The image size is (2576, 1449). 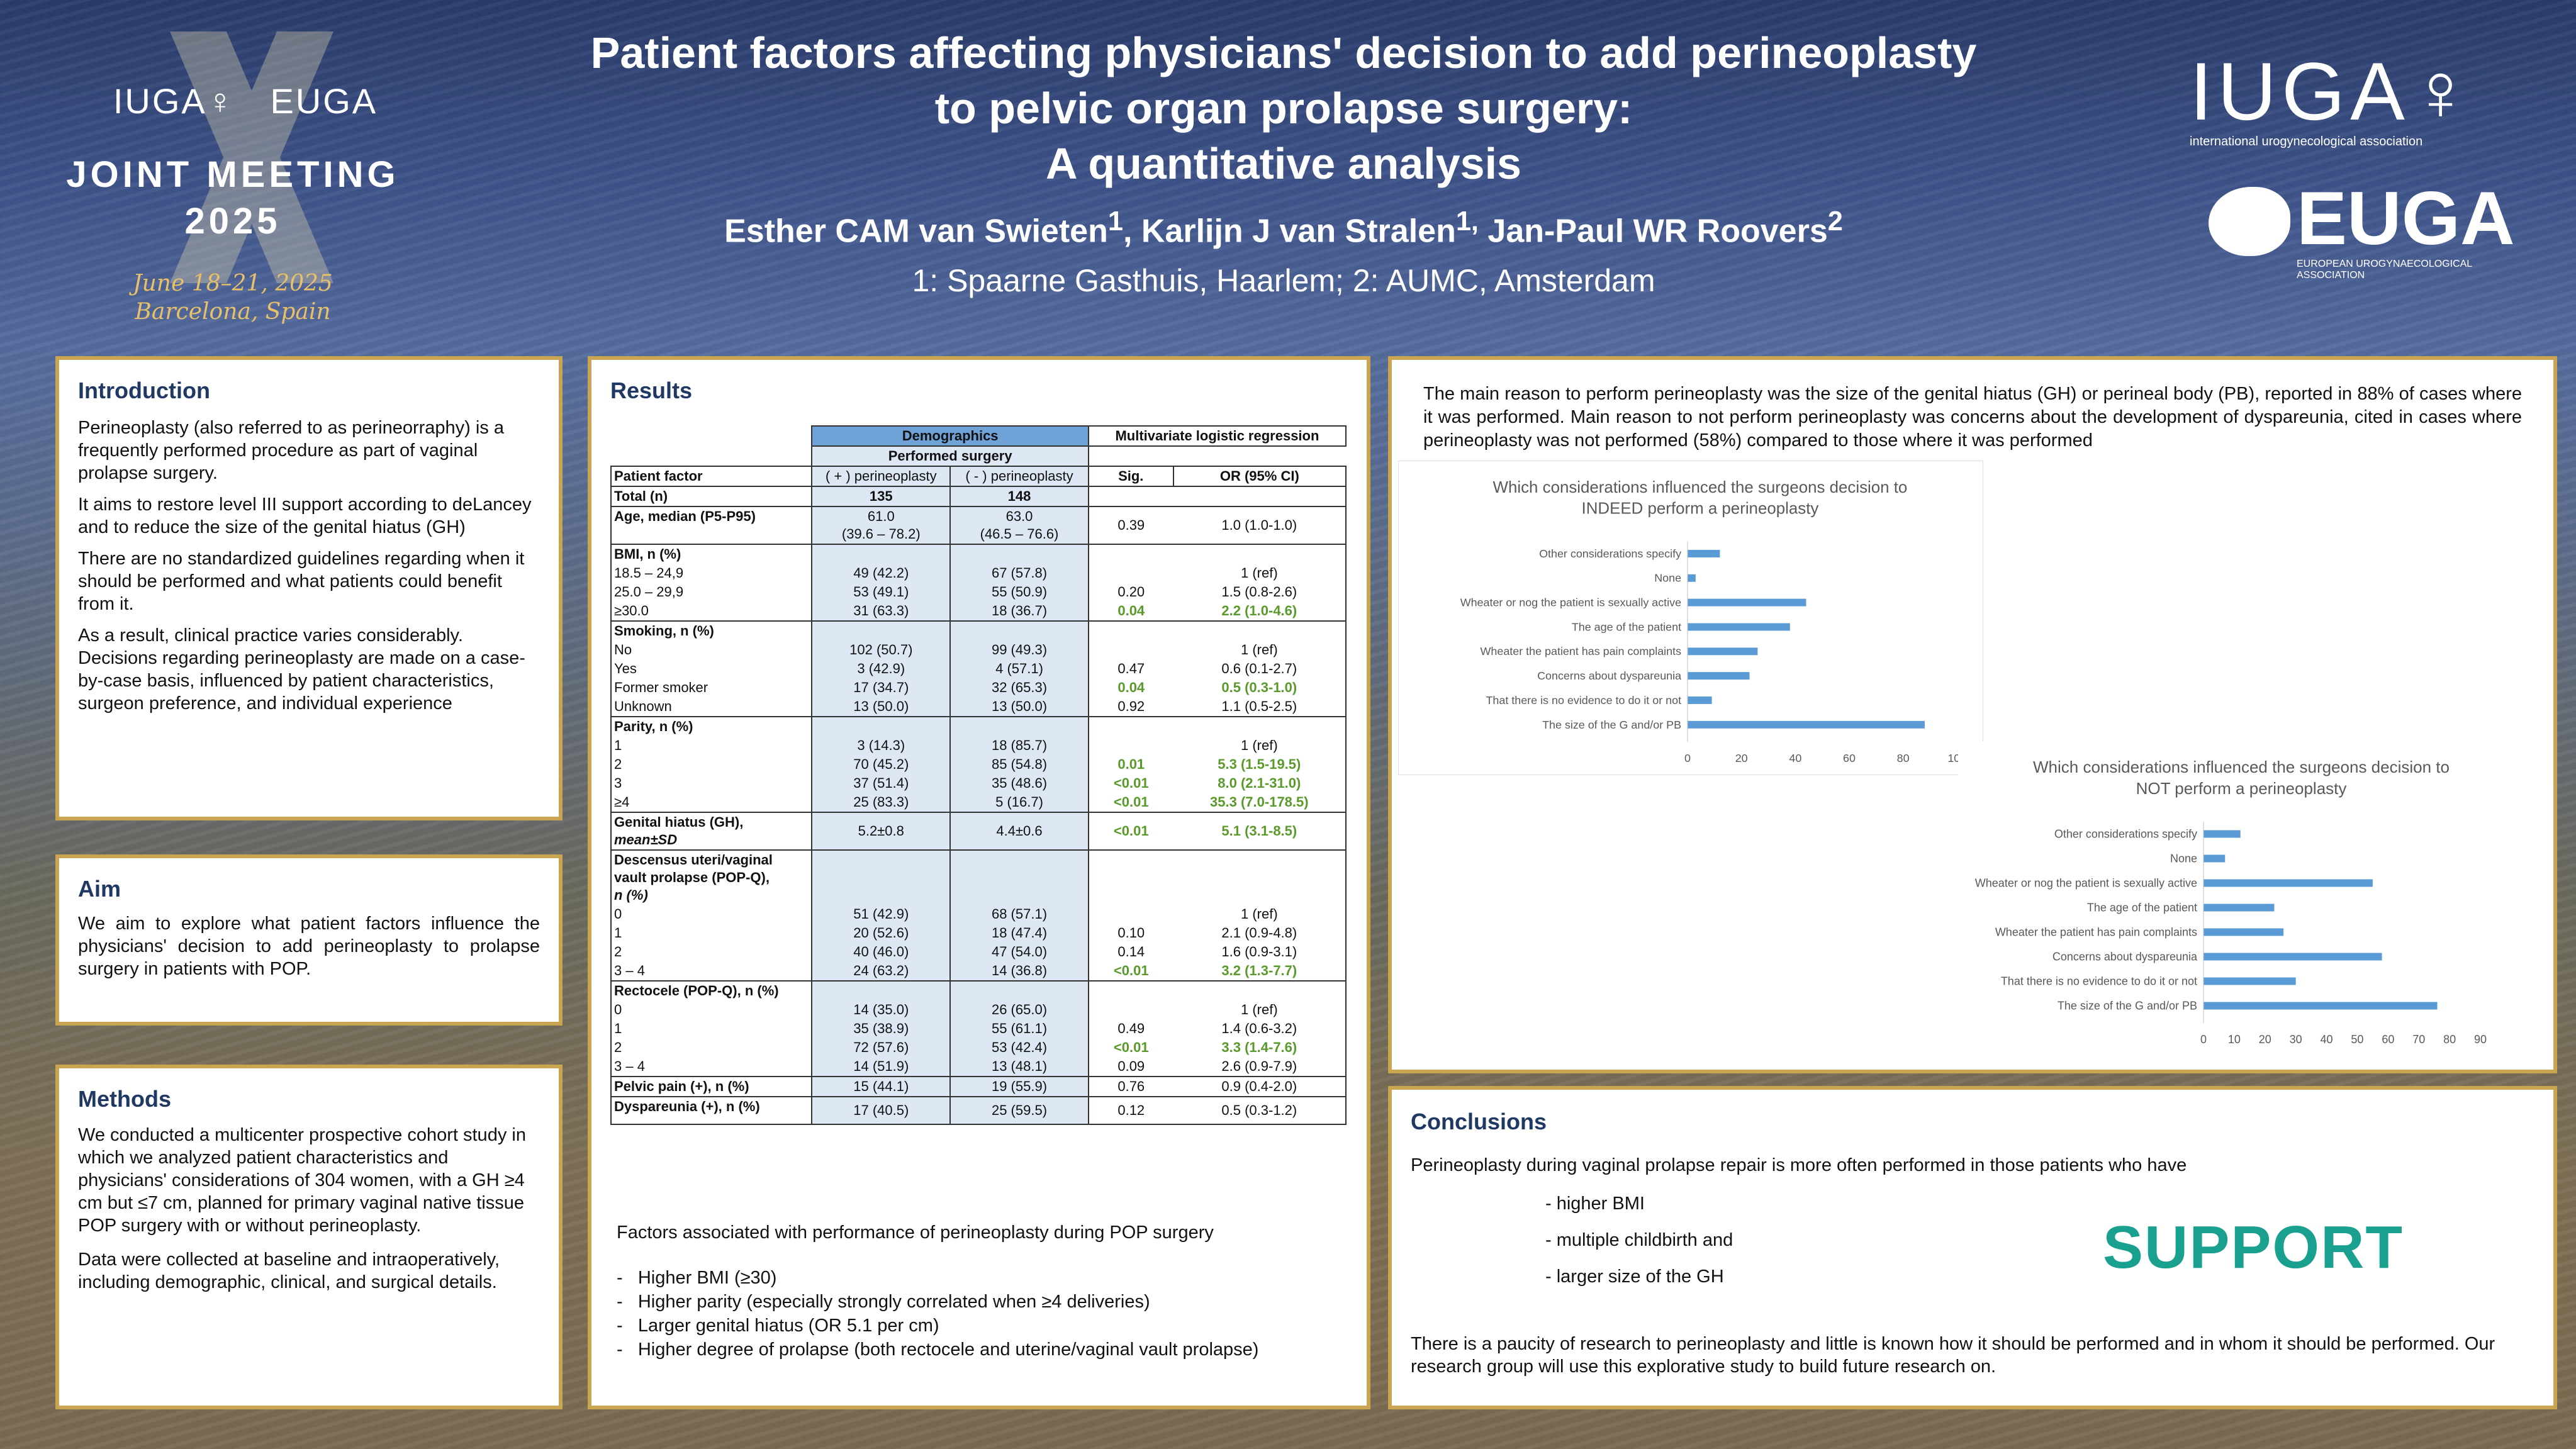 I want to click on euga-logo: EUGA, so click(x=2353, y=218).